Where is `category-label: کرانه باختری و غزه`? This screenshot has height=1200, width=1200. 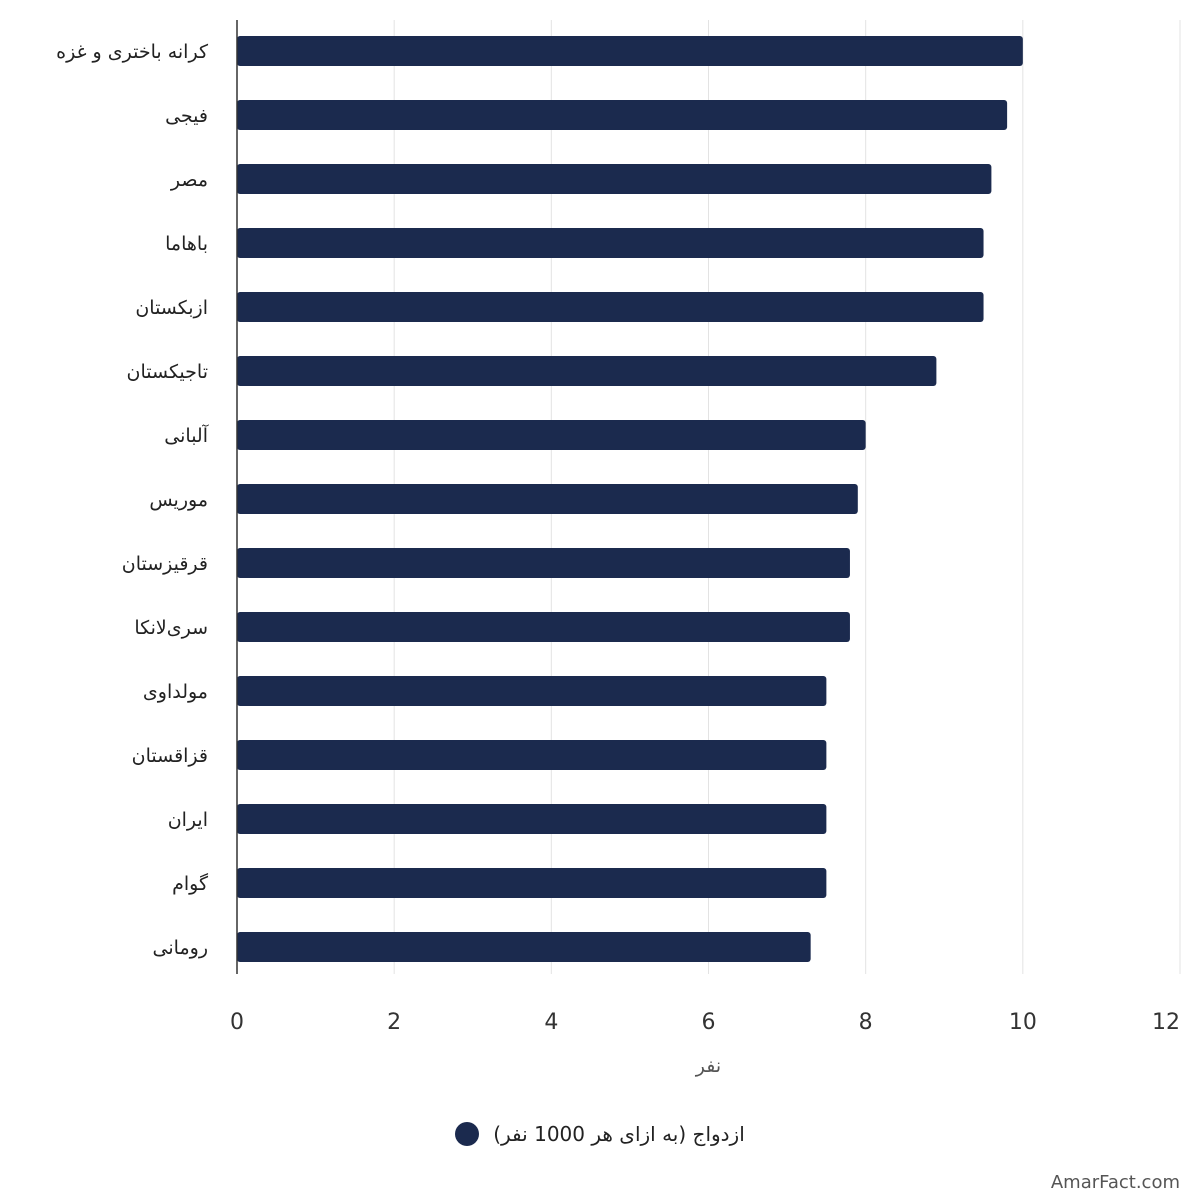
category-label: کرانه باختری و غزه is located at coordinates (132, 52).